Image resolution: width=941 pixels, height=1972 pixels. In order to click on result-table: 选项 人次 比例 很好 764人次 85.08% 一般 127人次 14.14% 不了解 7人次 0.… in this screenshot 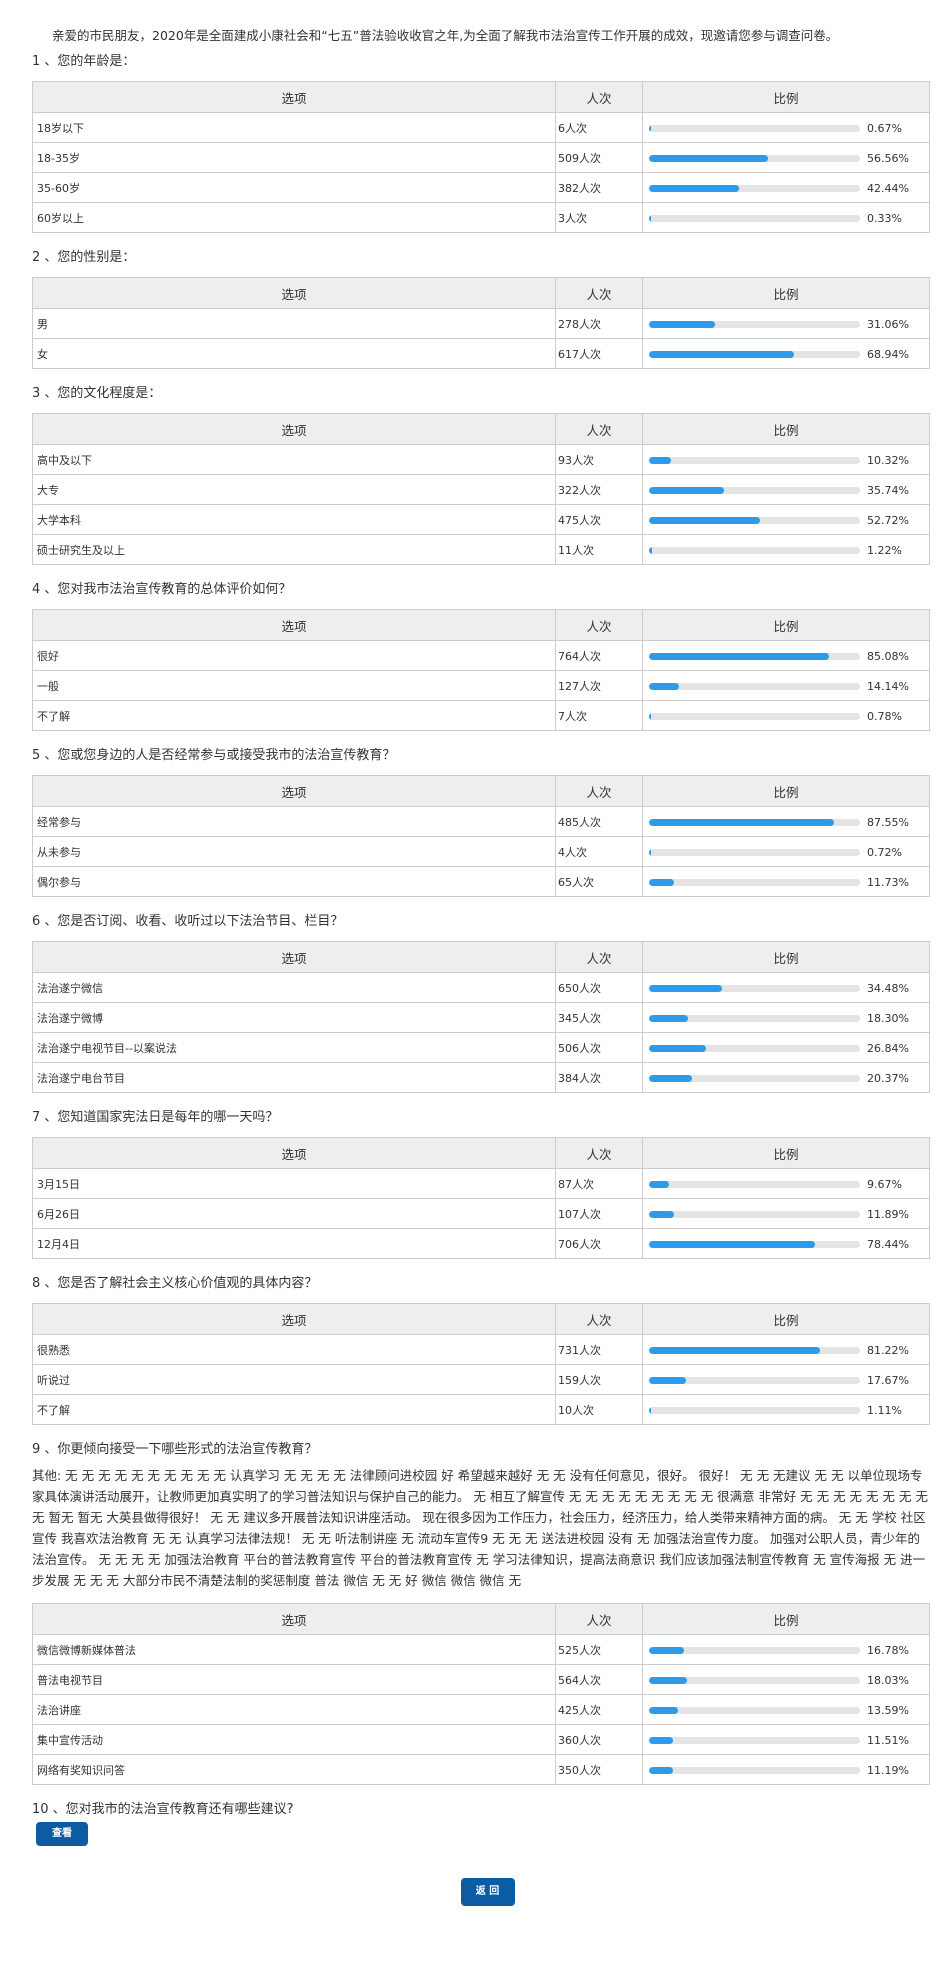, I will do `click(481, 670)`.